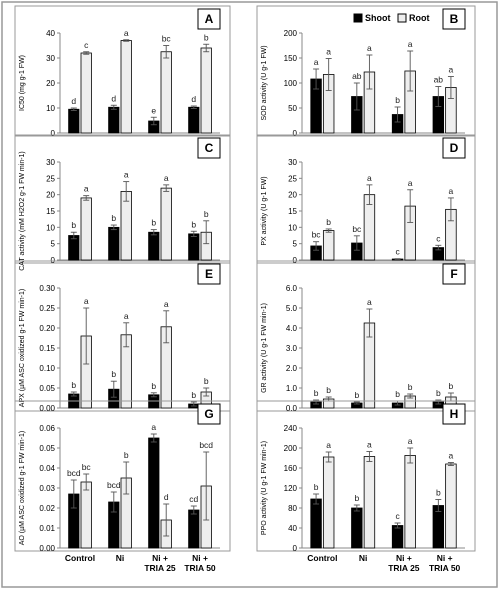  Describe the element at coordinates (292, 348) in the screenshot. I see `y-tick-label: 3.0` at that location.